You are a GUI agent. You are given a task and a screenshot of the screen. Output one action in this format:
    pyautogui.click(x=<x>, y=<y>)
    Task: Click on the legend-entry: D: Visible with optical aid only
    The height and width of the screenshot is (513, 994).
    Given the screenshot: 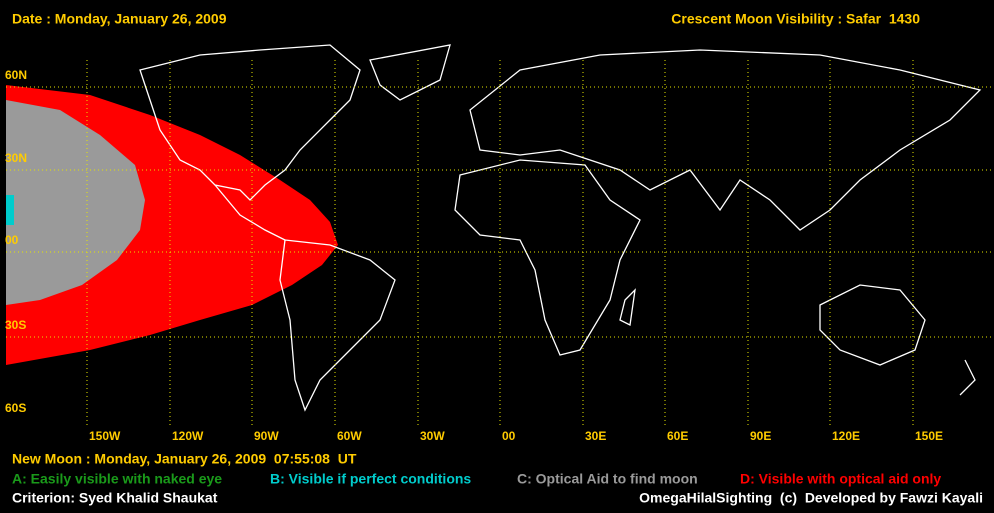 What is the action you would take?
    pyautogui.click(x=840, y=479)
    